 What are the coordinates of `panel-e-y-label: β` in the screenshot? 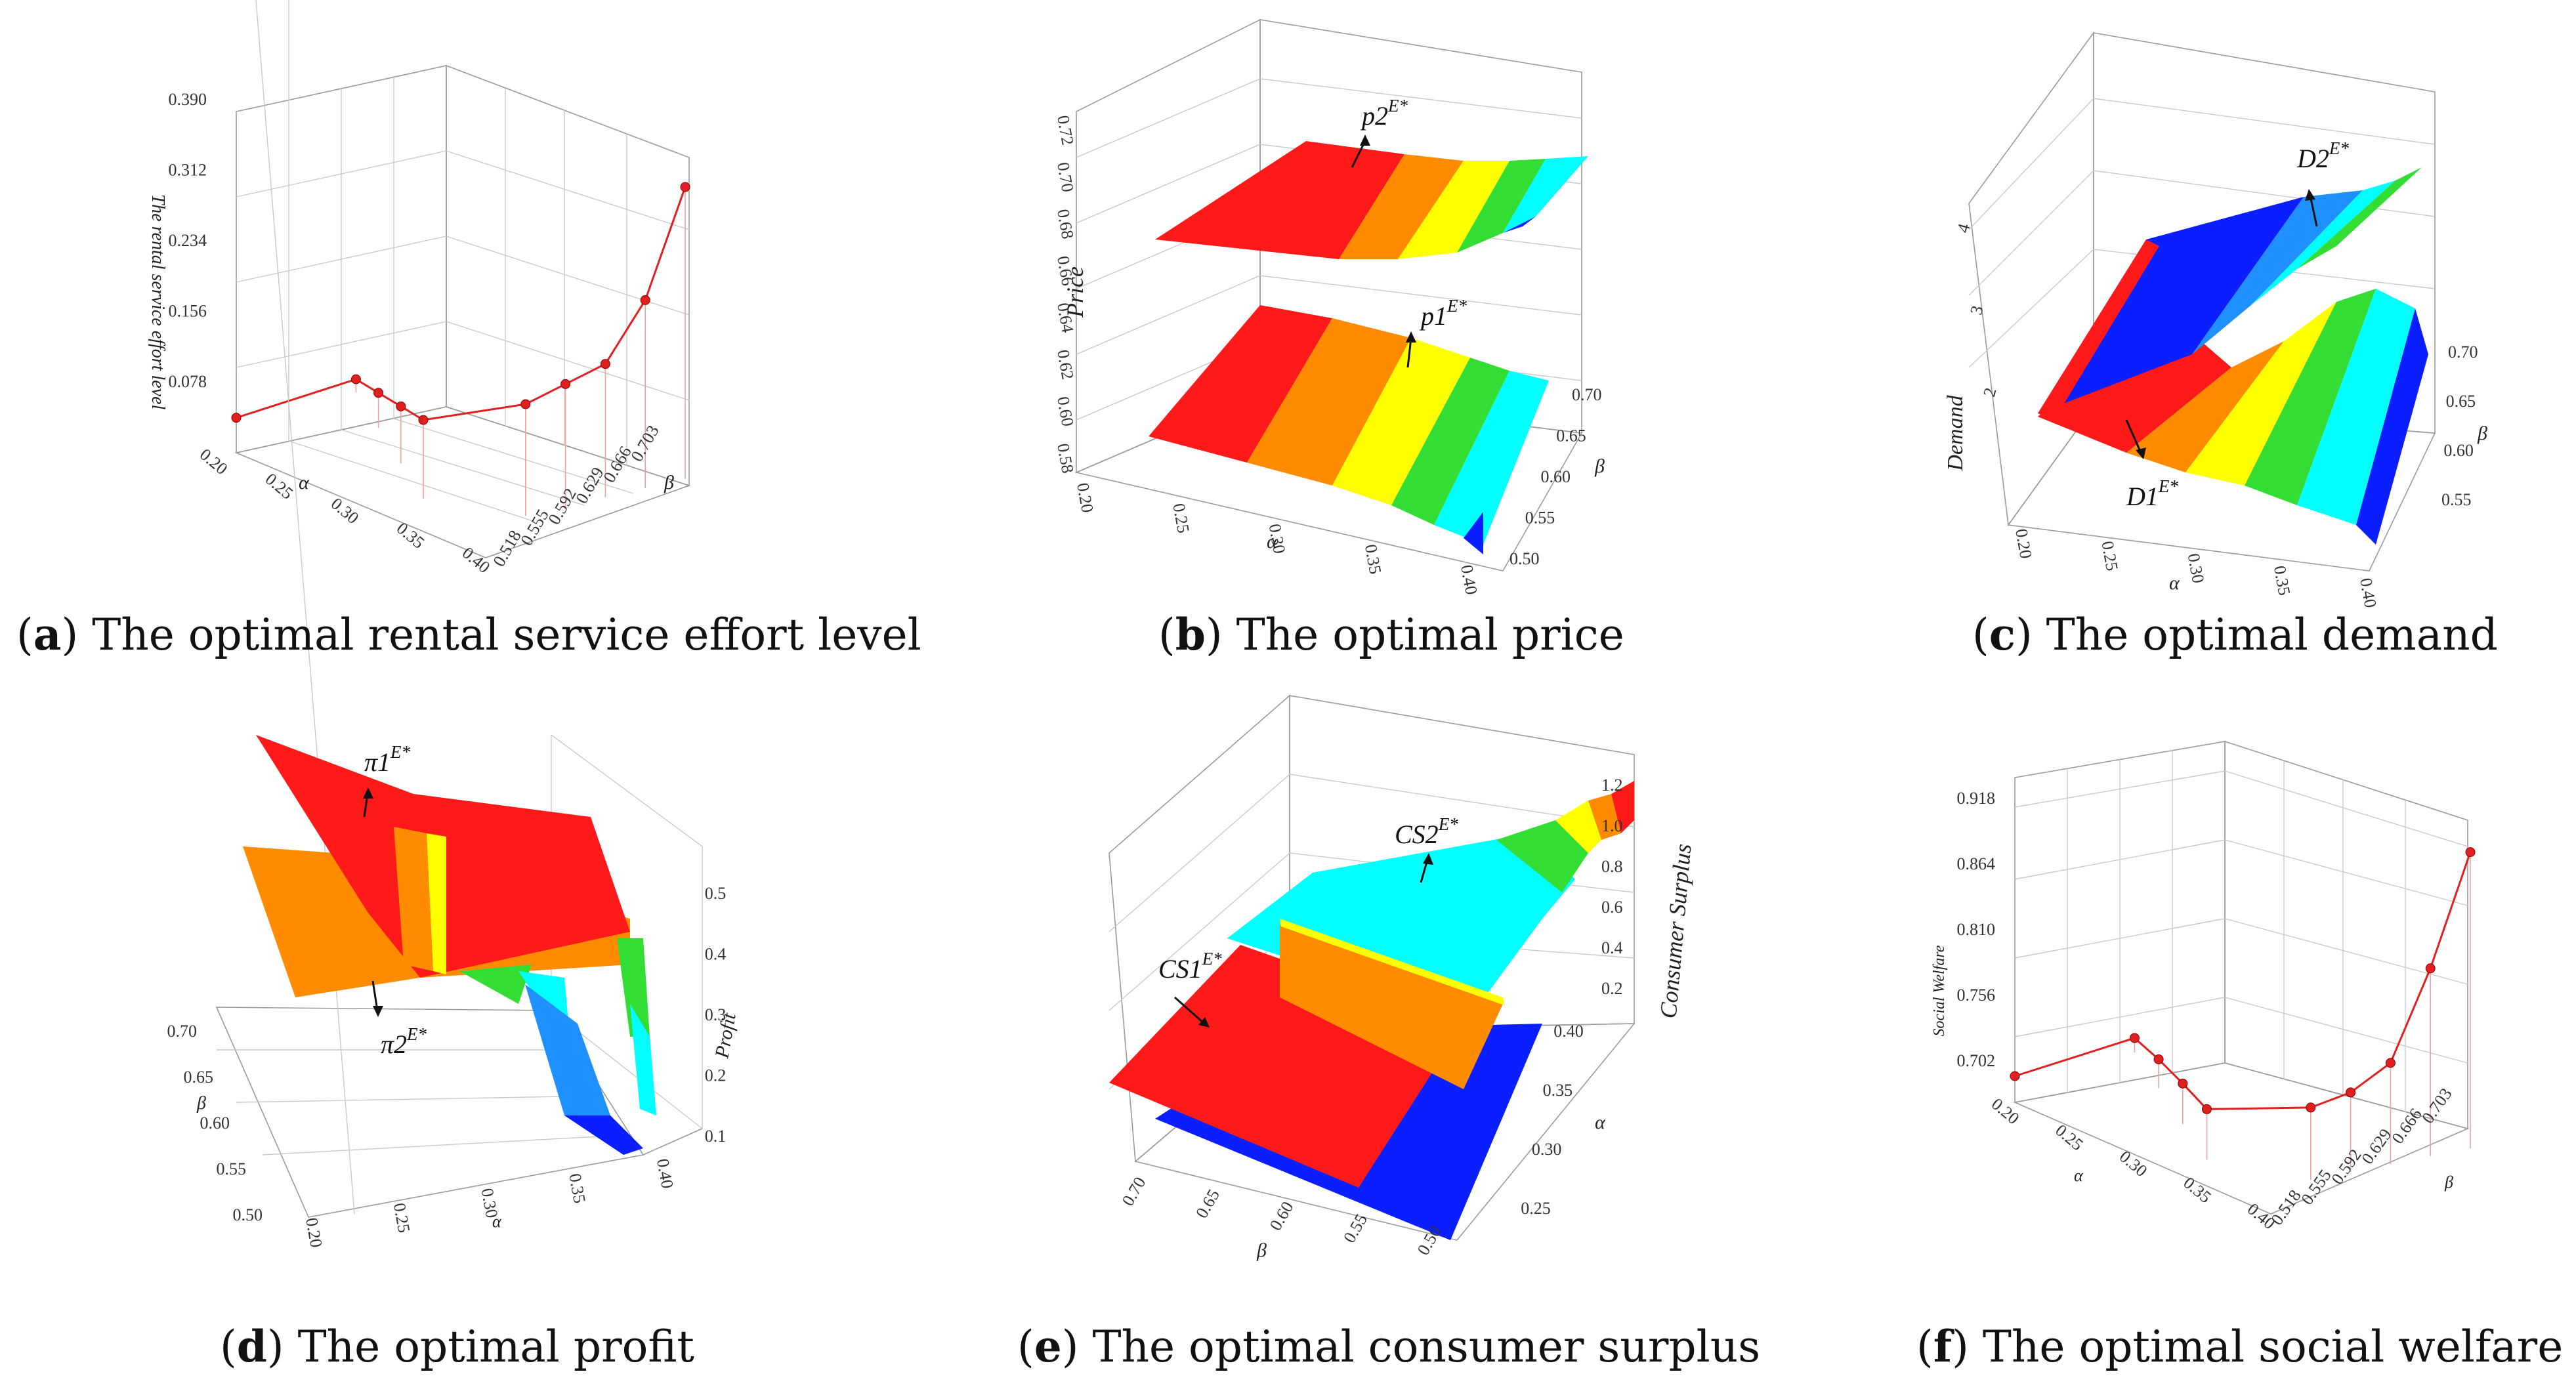 It's located at (1261, 1250).